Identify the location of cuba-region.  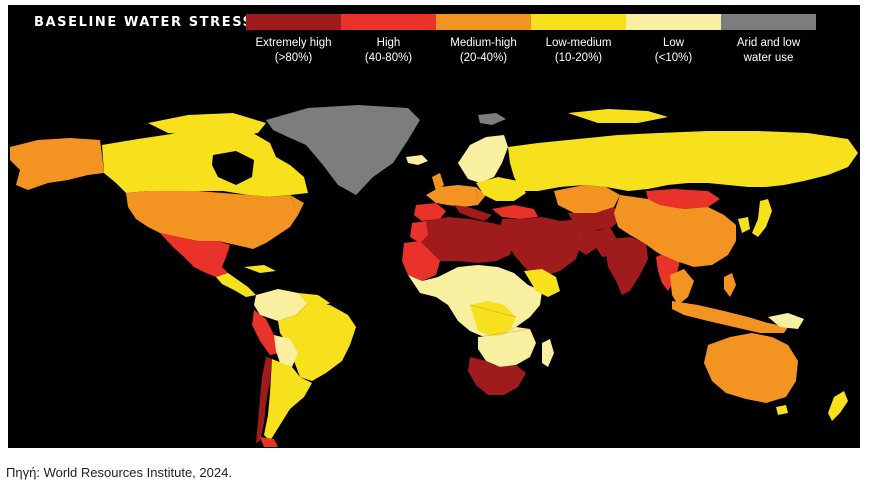
(260, 269).